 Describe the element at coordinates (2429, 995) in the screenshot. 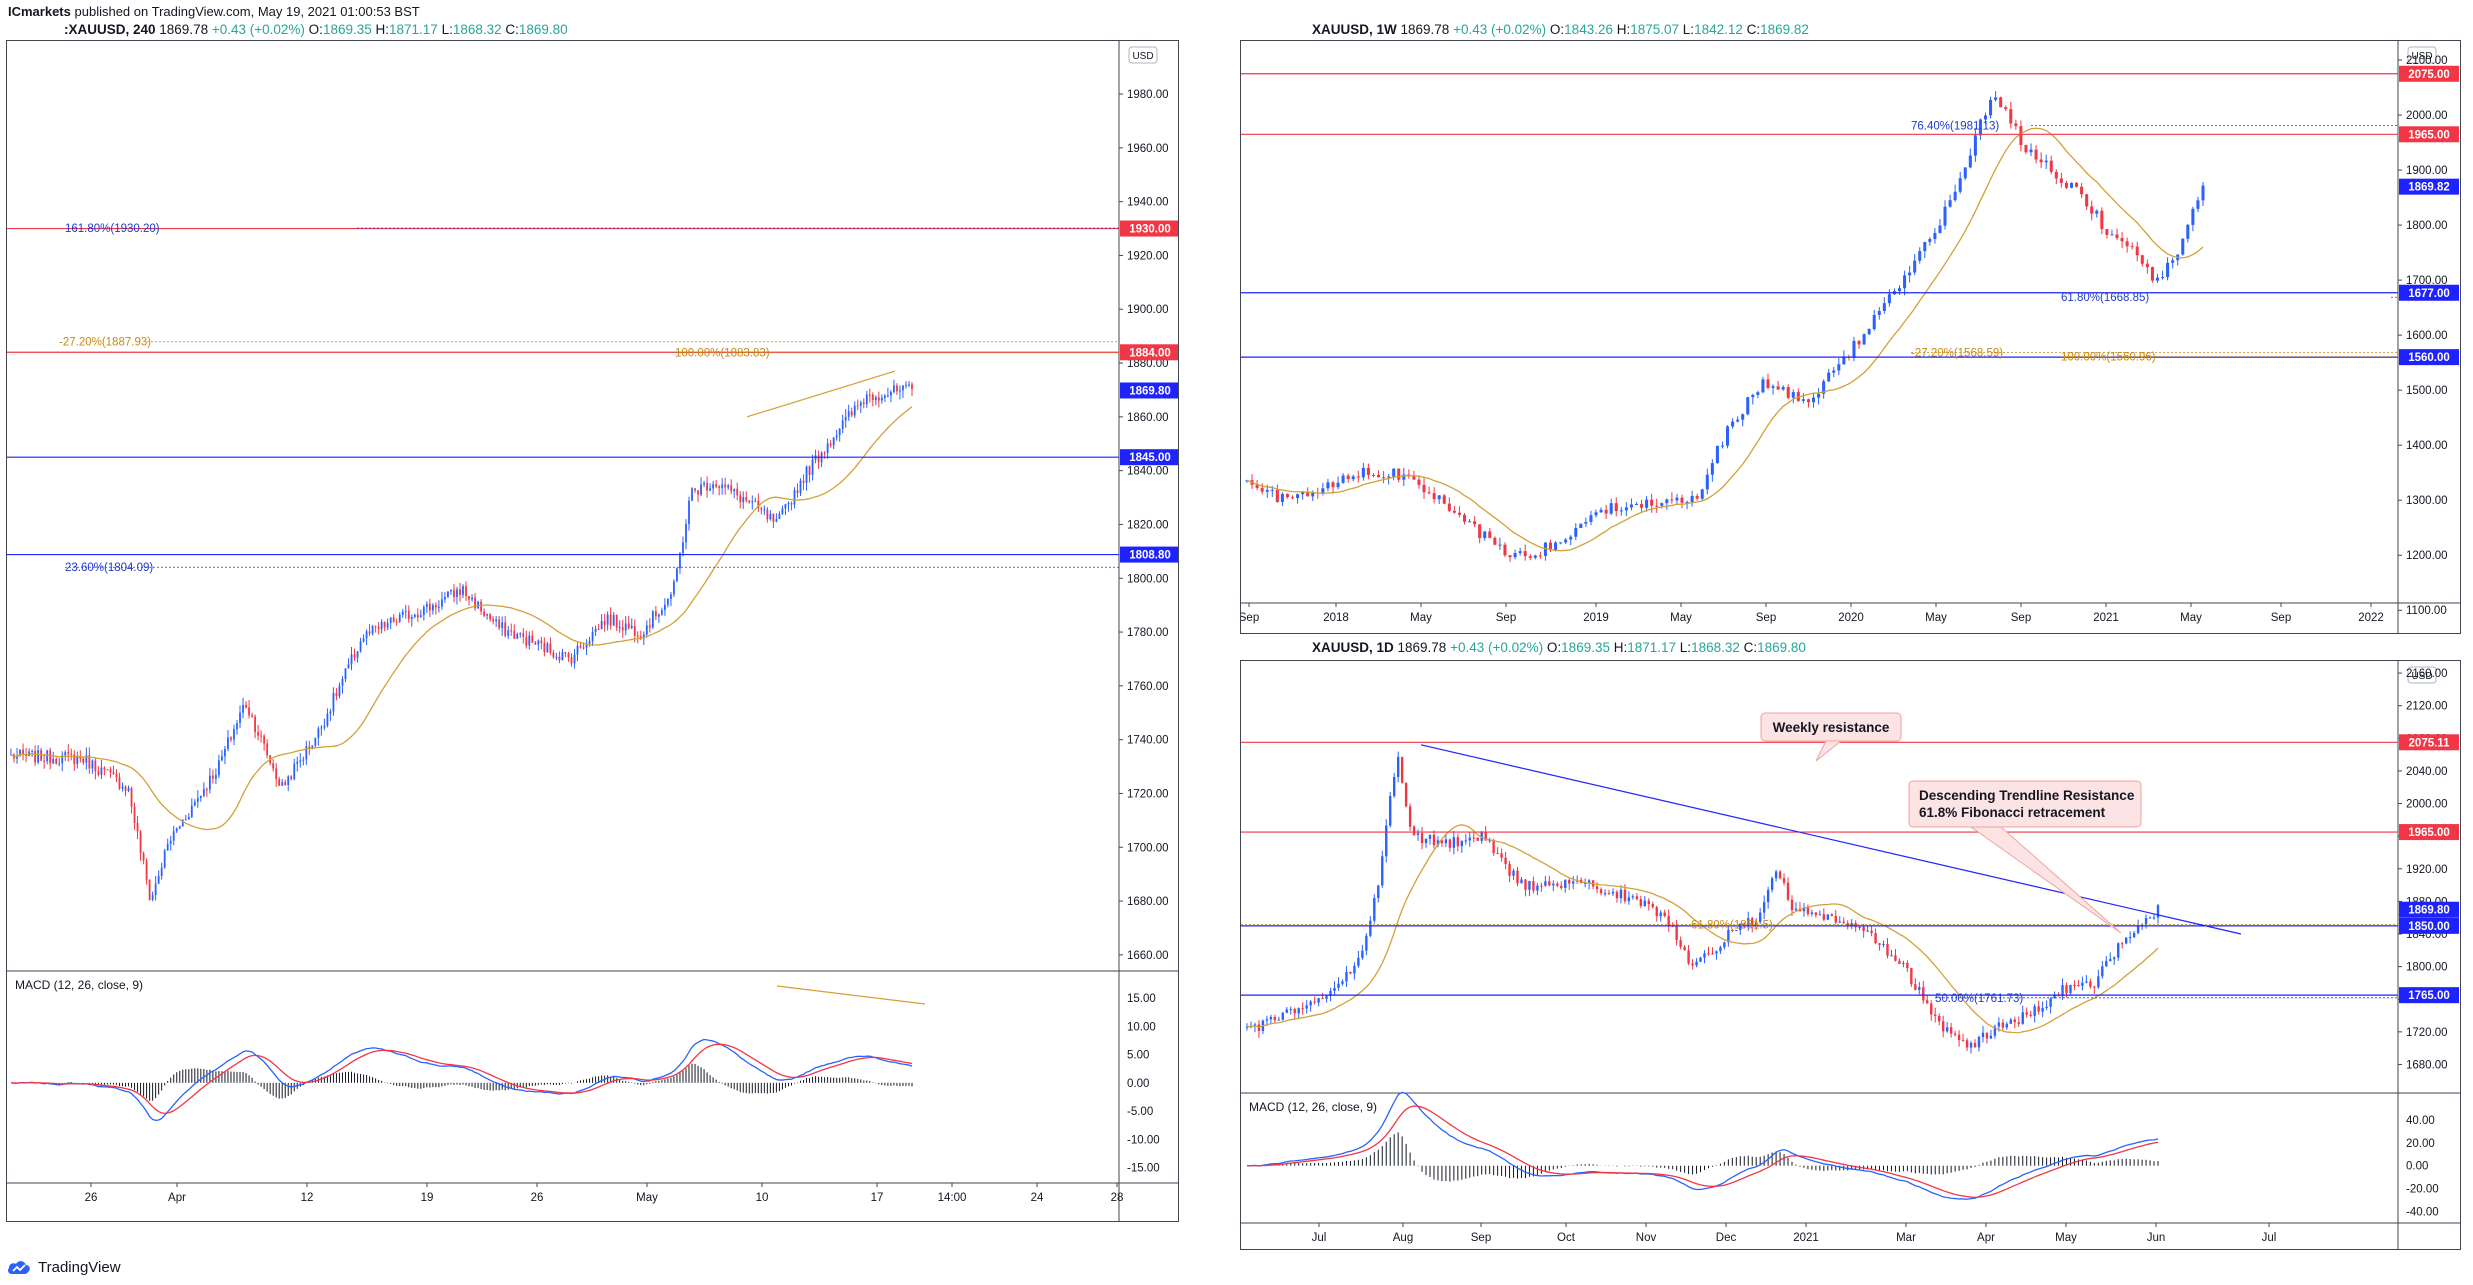

I see `price-label-badge: 1765.00` at that location.